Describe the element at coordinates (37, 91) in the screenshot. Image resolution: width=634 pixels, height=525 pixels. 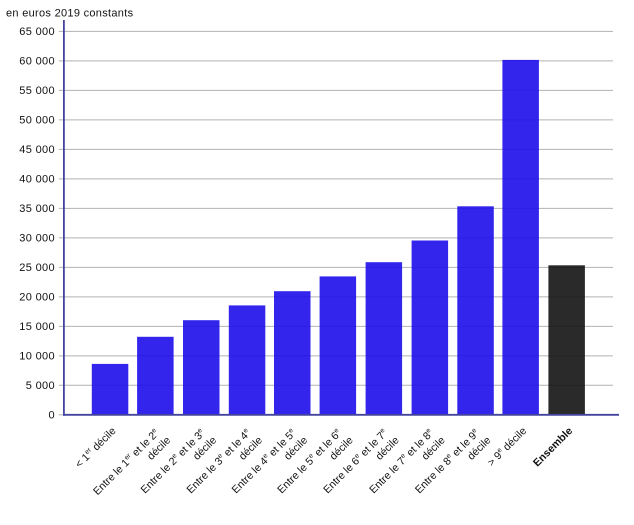
I see `svg-text: 55 000` at that location.